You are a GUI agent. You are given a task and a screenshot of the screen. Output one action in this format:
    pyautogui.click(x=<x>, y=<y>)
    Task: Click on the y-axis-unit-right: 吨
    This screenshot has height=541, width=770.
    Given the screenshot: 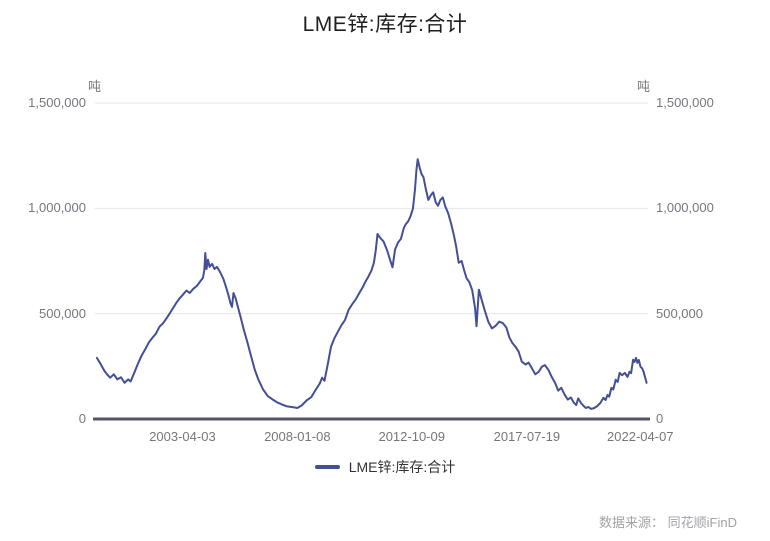 What is the action you would take?
    pyautogui.click(x=644, y=86)
    